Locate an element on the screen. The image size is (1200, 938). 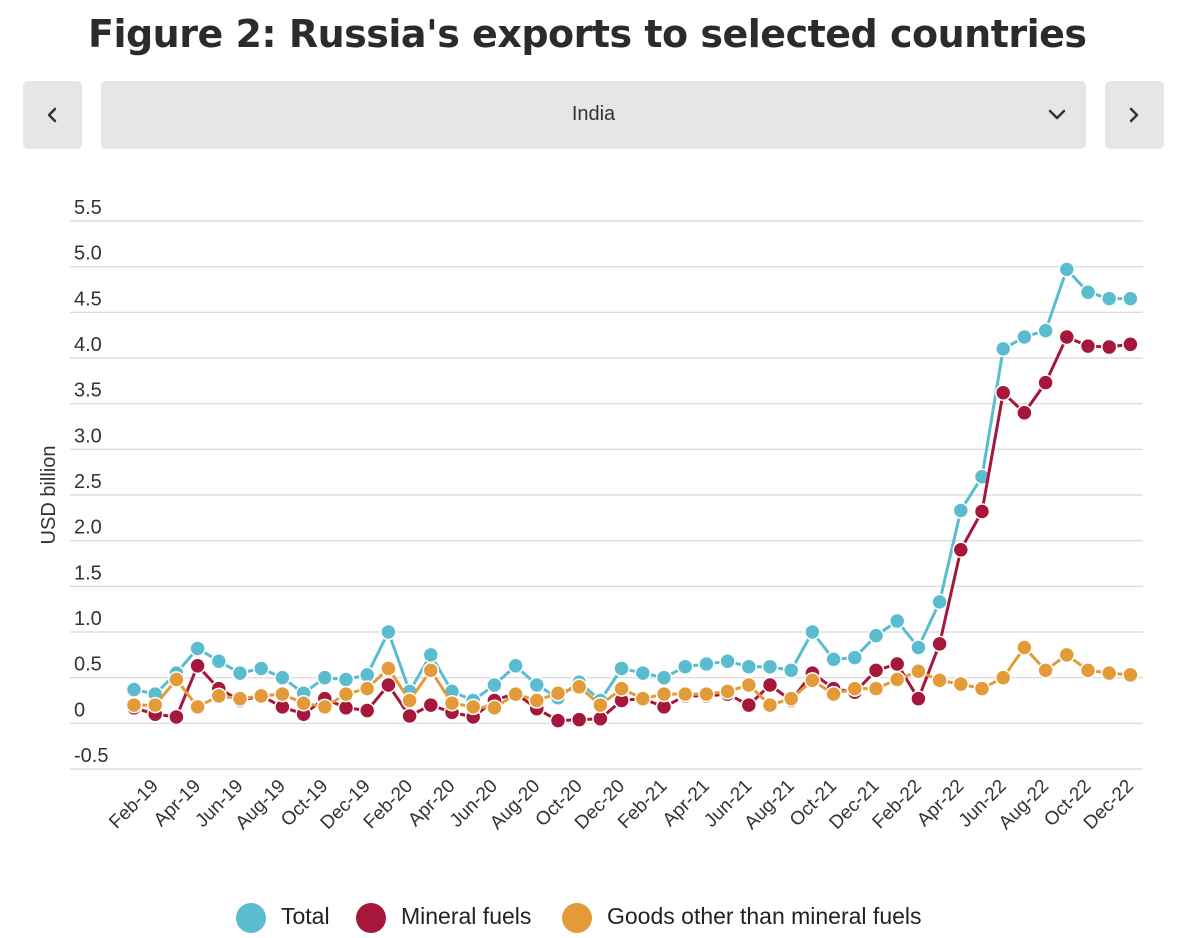
legend-label-goods-other: Goods other than mineral fuels is located at coordinates (764, 916).